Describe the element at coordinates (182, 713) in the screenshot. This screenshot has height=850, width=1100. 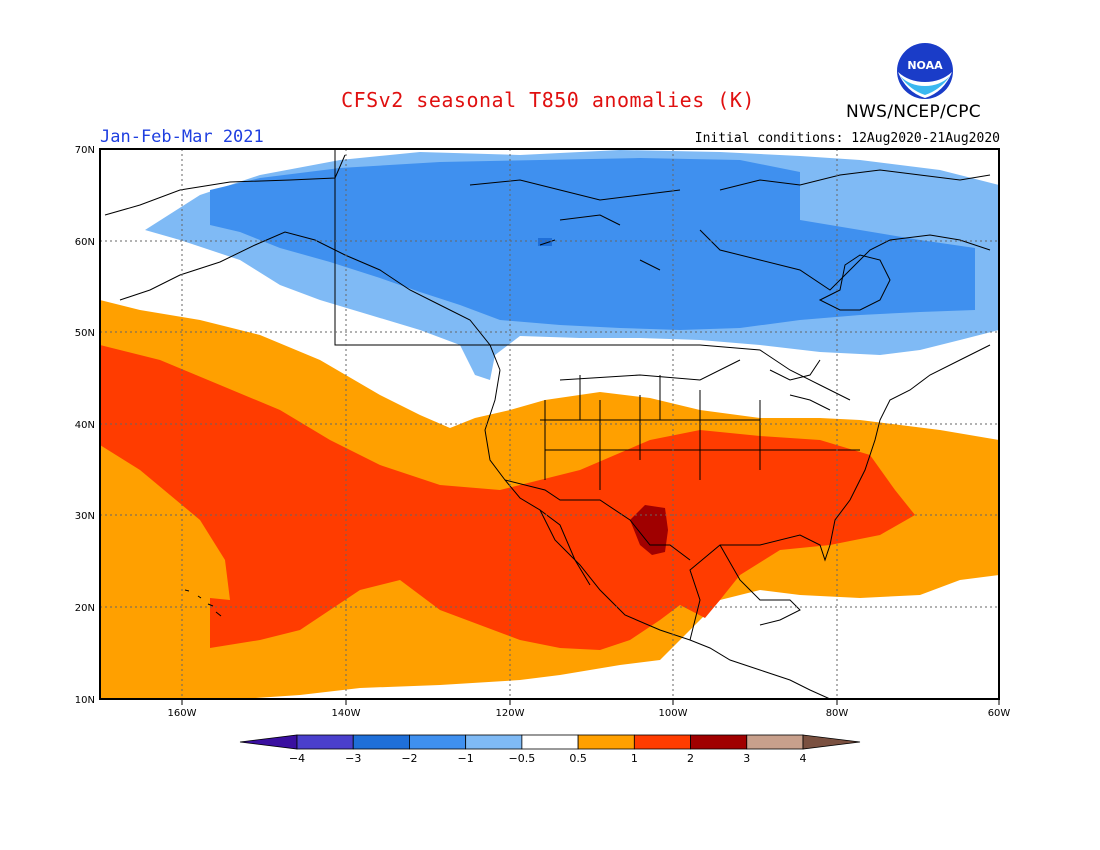
I see `lon-label: 160W` at that location.